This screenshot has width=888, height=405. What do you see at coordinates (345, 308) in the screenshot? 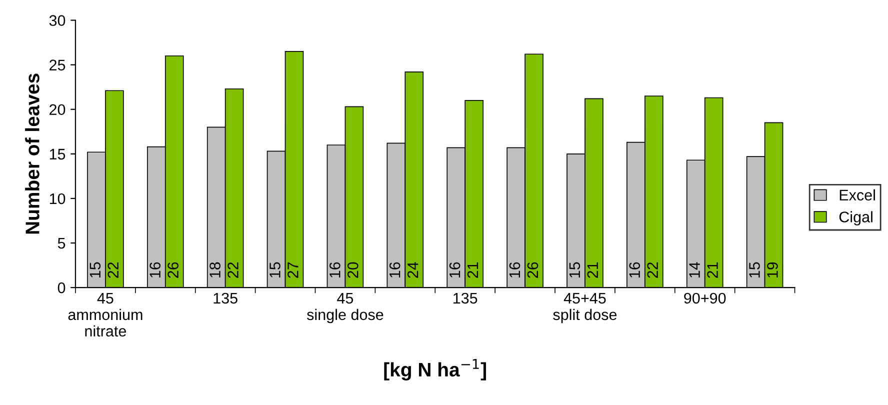
I see `x-tick-label: 45 single dose` at bounding box center [345, 308].